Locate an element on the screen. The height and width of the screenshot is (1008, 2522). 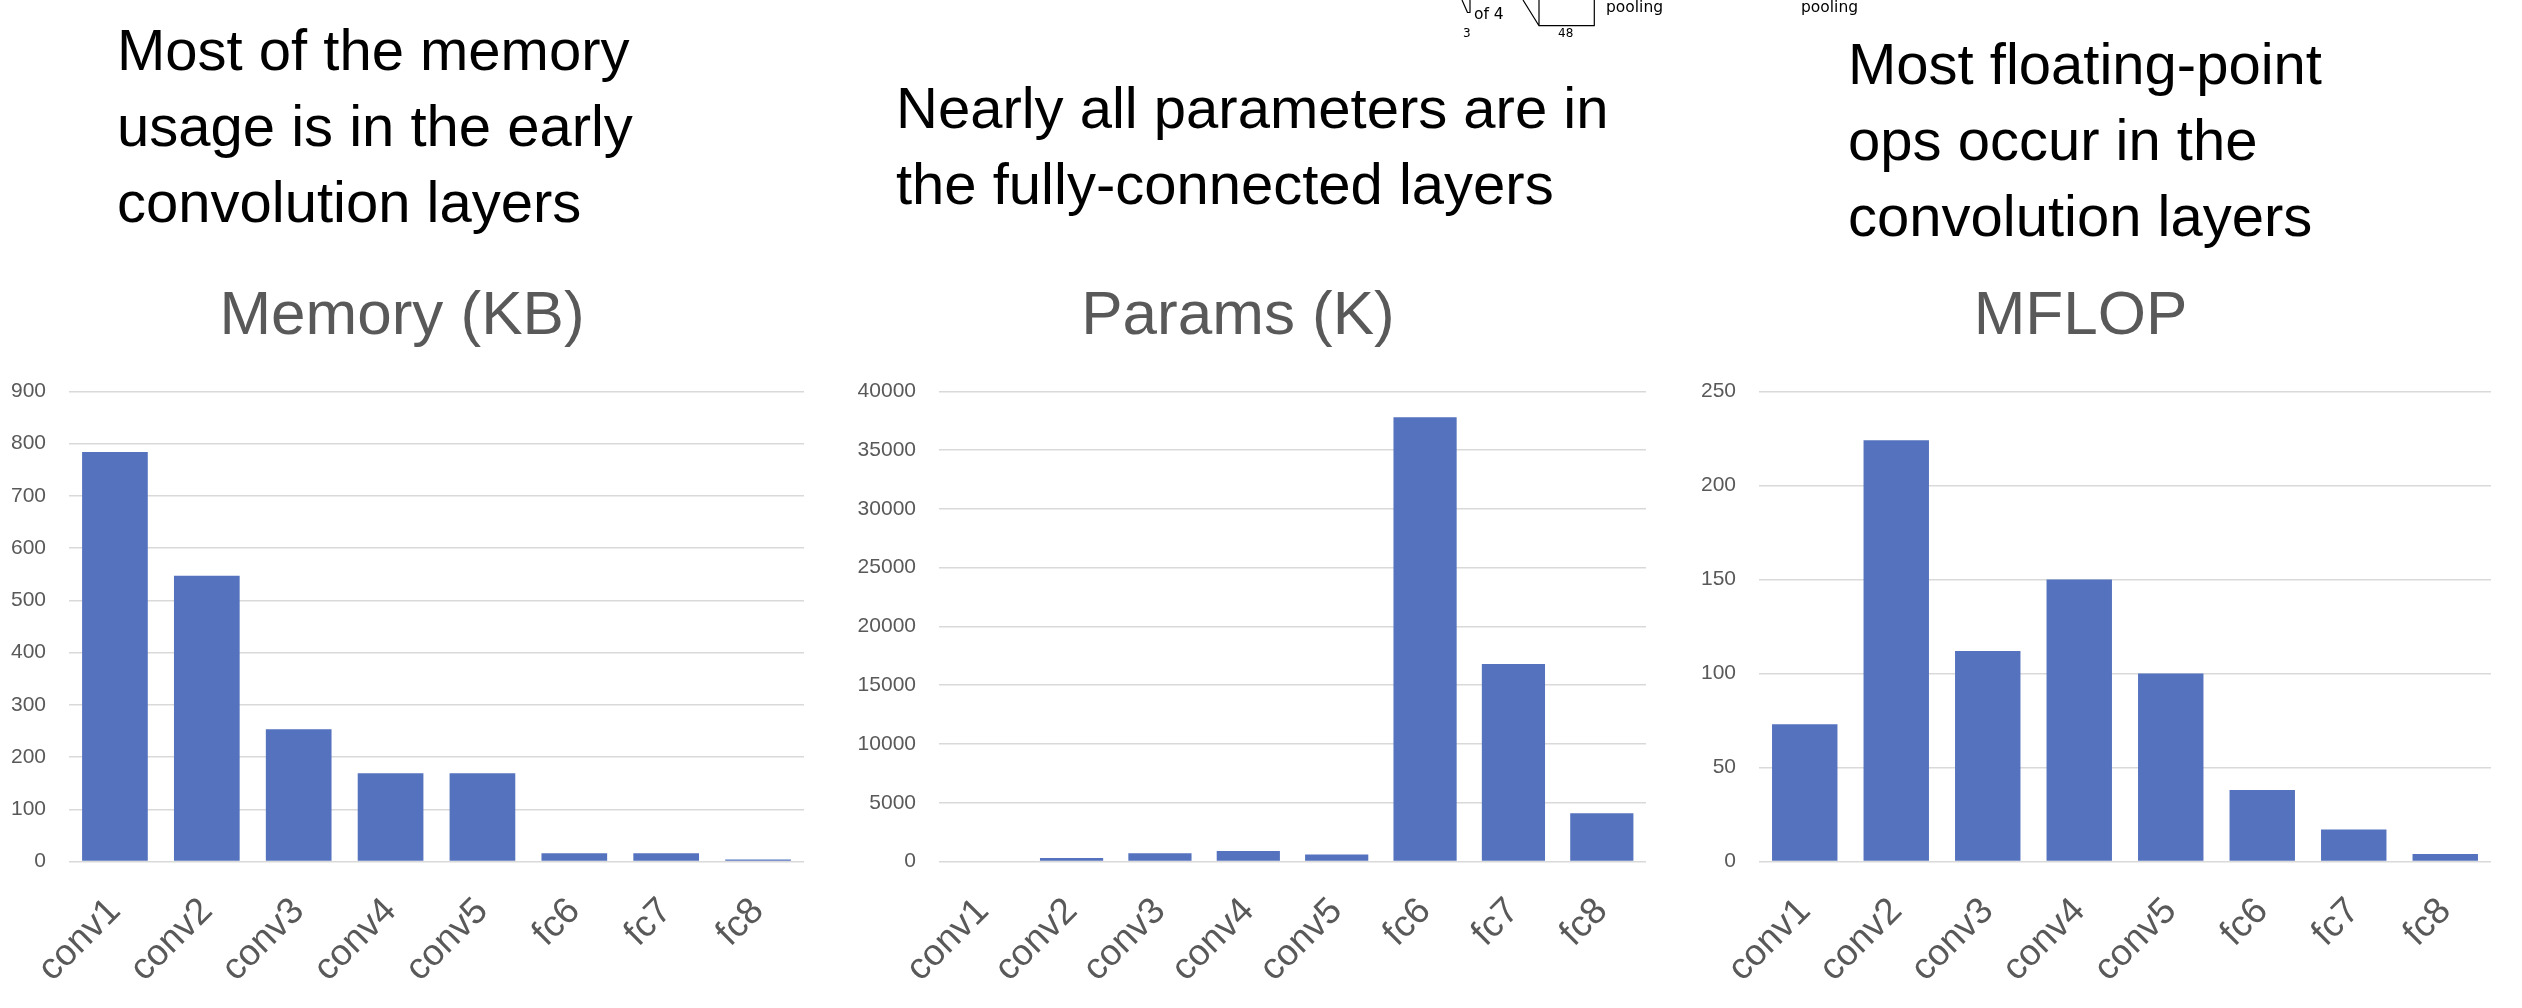
text: Nearly all parameters are in the fully-connected layers is located at coordinates (1253, 146).